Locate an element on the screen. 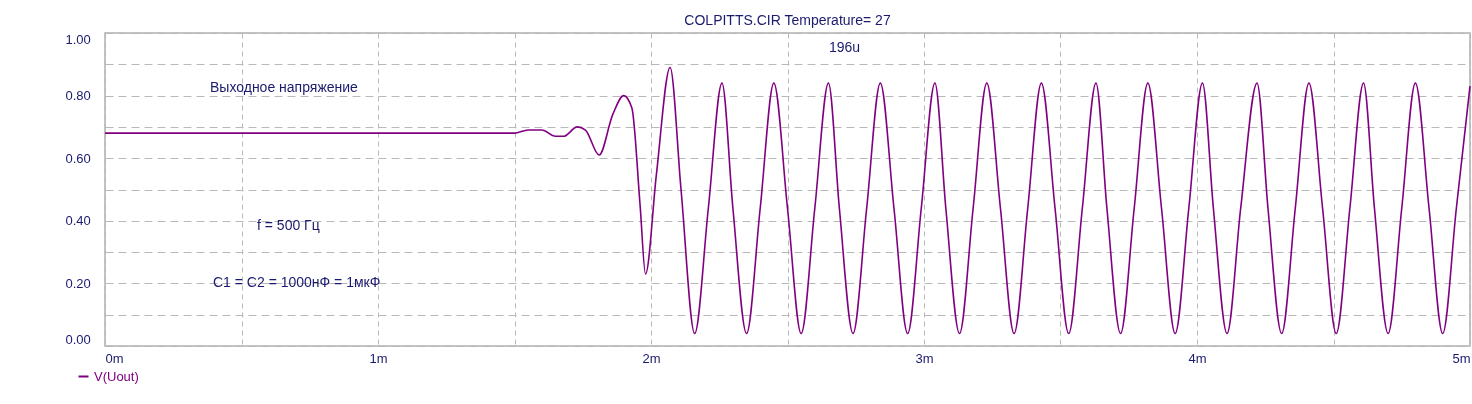 This screenshot has height=404, width=1472. chart-title: COLPITTS.CIR Temperature= 27 is located at coordinates (787, 20).